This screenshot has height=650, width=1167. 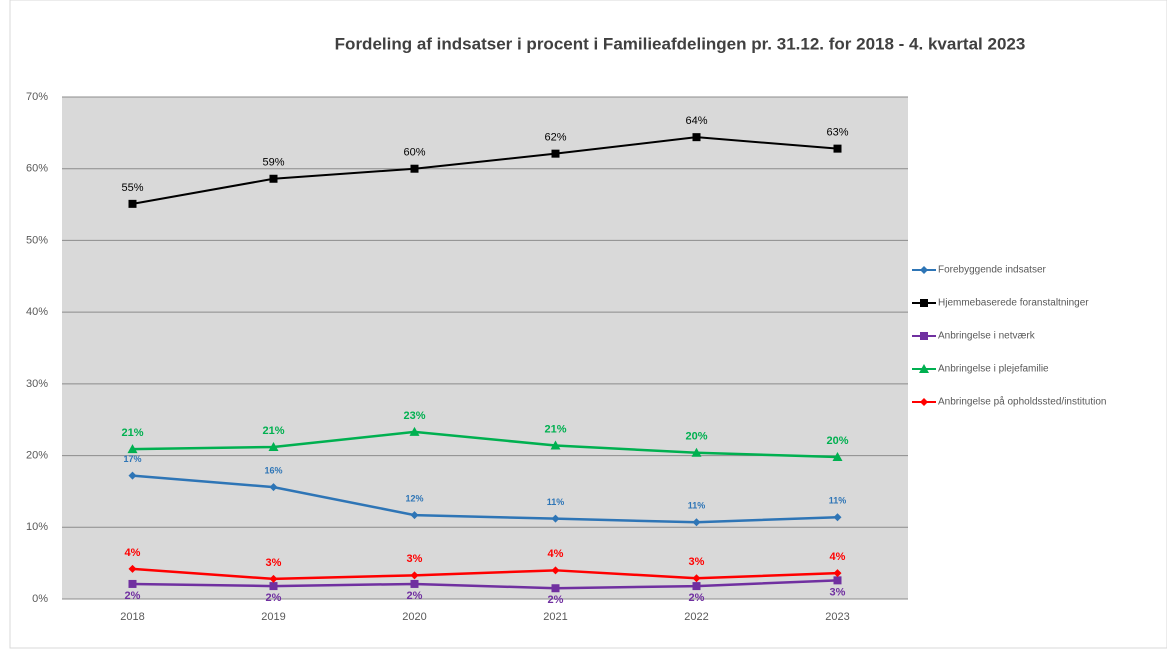 I want to click on y-tick-label: 20%, so click(x=37, y=455).